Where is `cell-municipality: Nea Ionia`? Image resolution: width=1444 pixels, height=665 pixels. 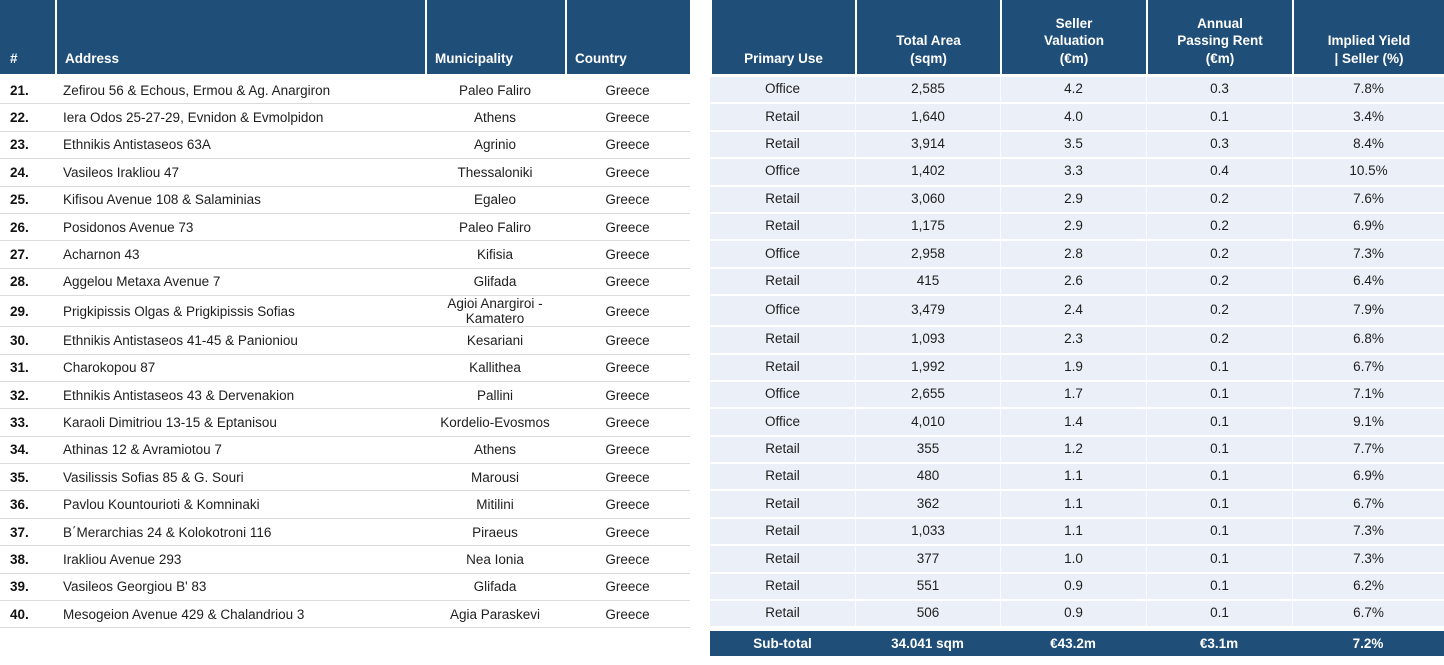
cell-municipality: Nea Ionia is located at coordinates (495, 560).